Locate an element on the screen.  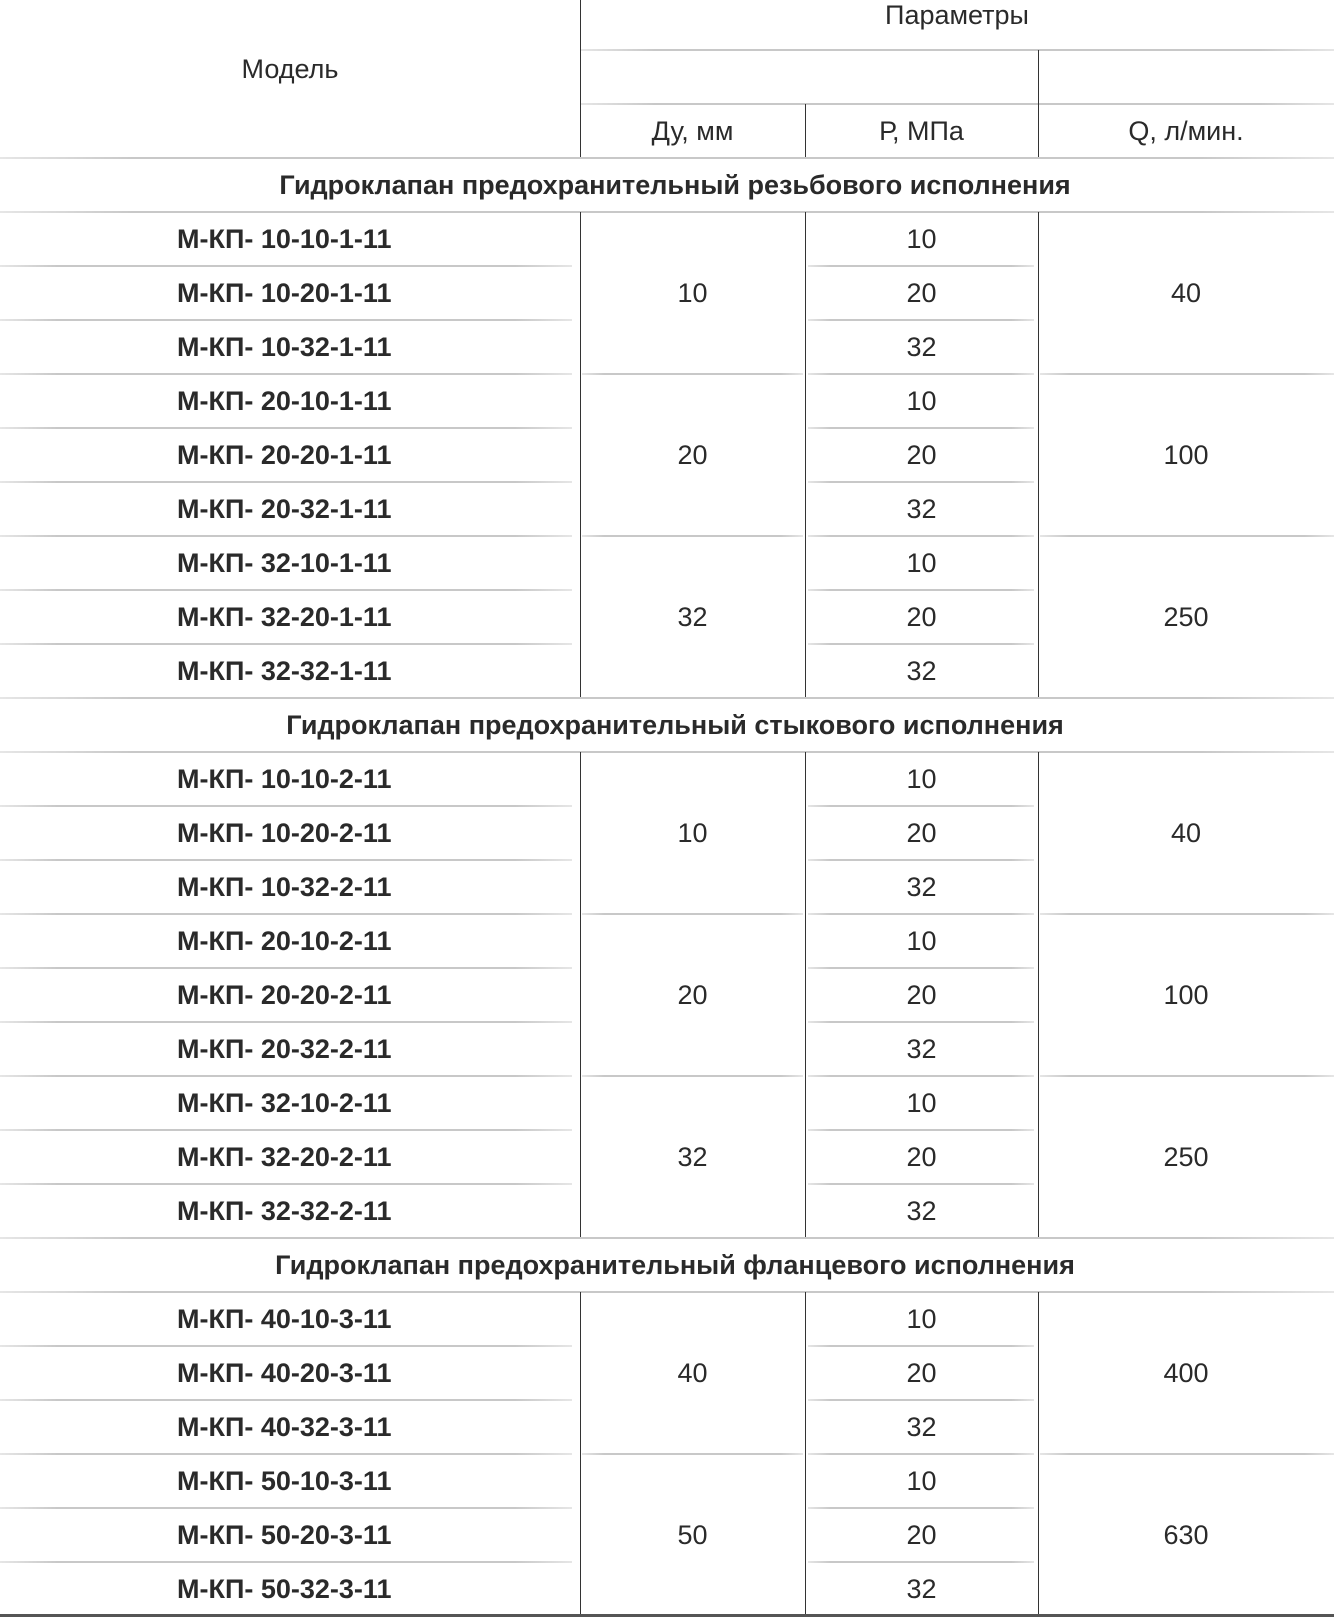
model-name: М-КП- 10-32-1-11 is located at coordinates (284, 346).